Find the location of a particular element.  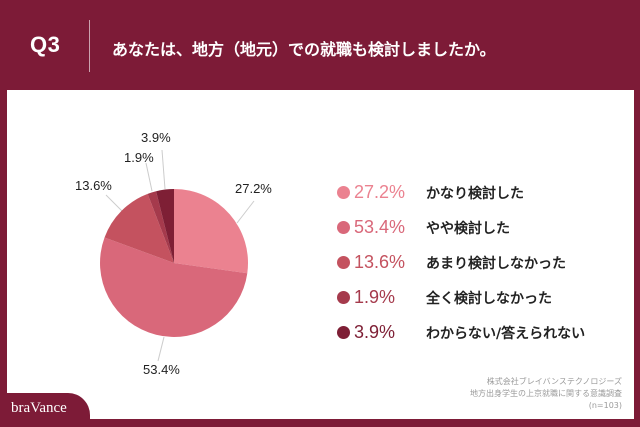

pie-slice-mattaku is located at coordinates (160, 227).